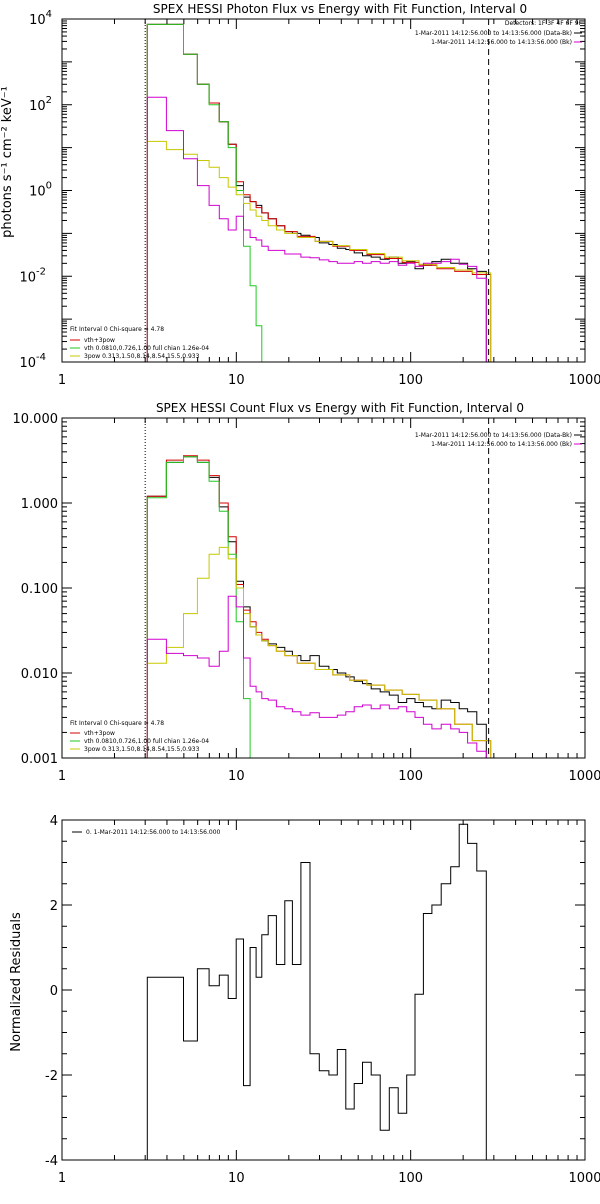  Describe the element at coordinates (16, 982) in the screenshot. I see `residuals-ylabel: Normalized Residuals` at that location.